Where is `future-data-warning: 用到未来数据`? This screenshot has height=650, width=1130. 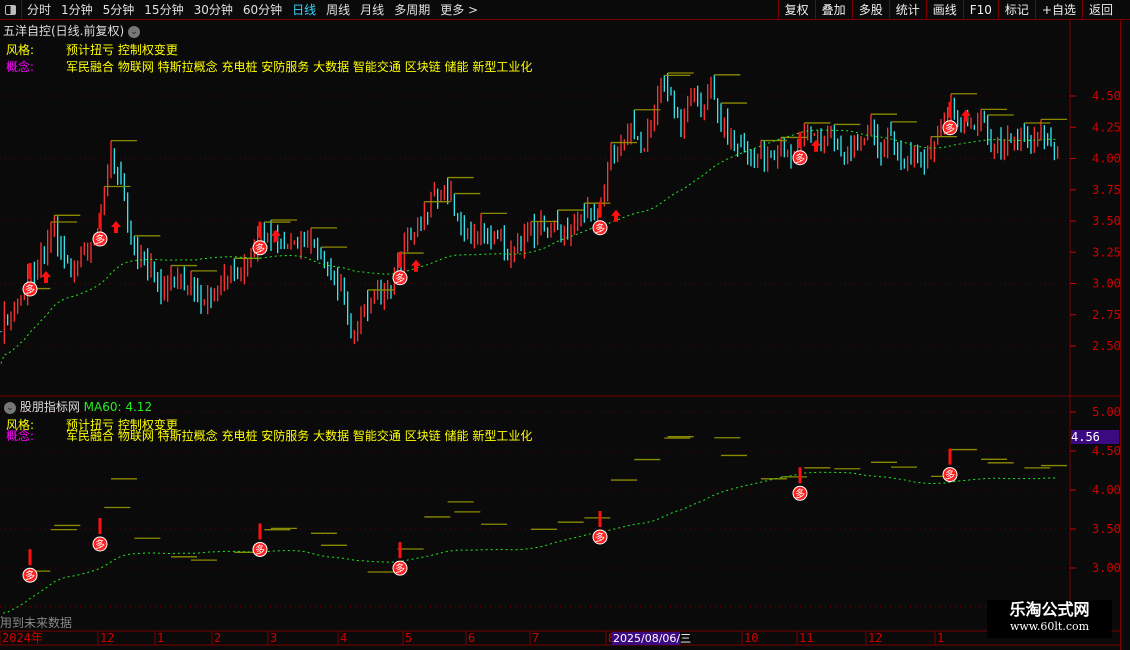 future-data-warning: 用到未来数据 is located at coordinates (36, 623).